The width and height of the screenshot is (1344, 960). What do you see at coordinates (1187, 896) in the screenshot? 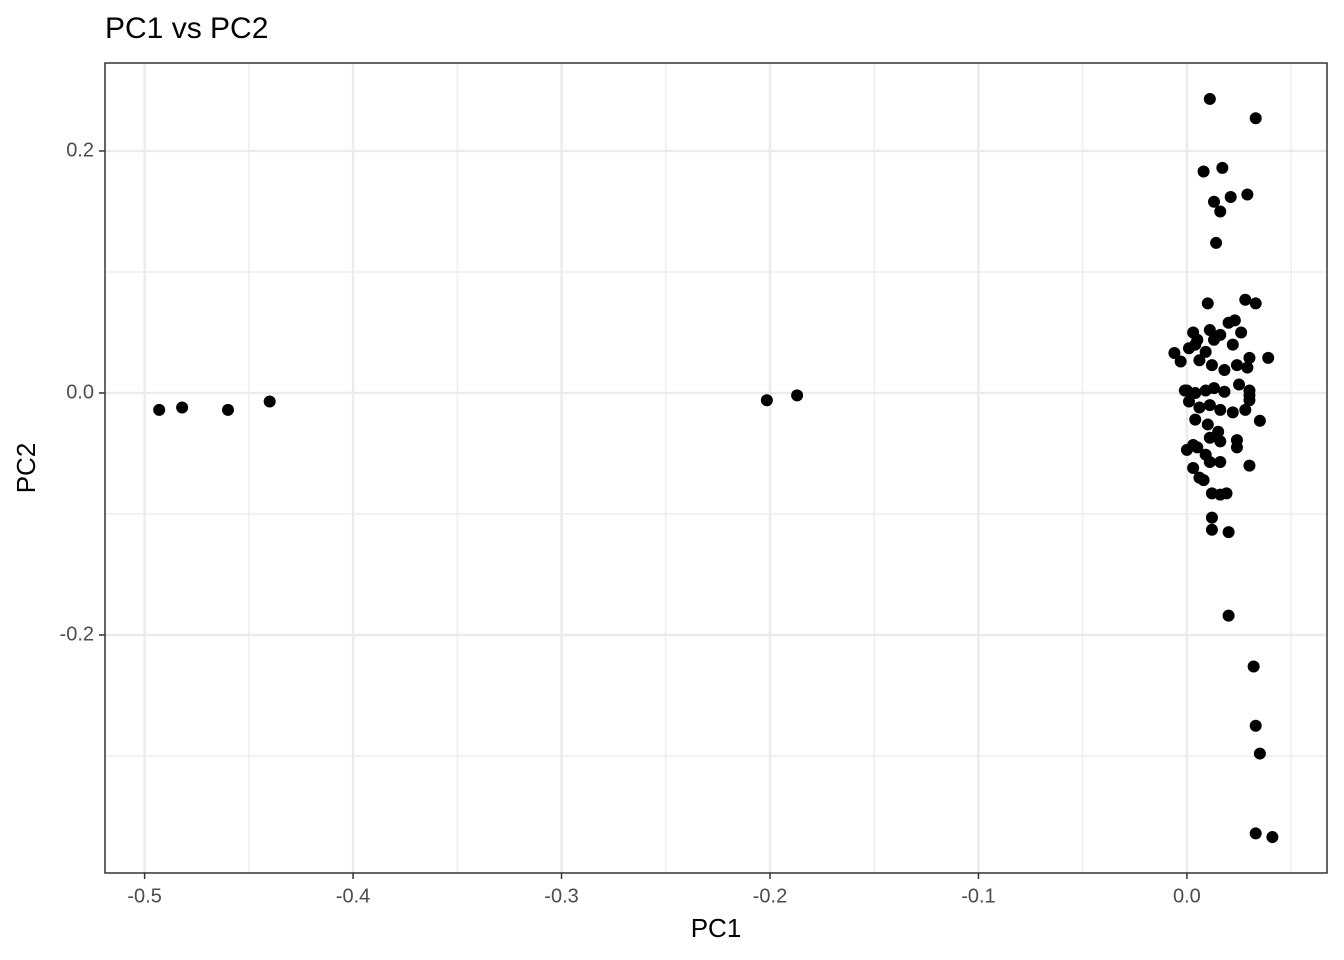
I see `x-tick-label: 0.0` at bounding box center [1187, 896].